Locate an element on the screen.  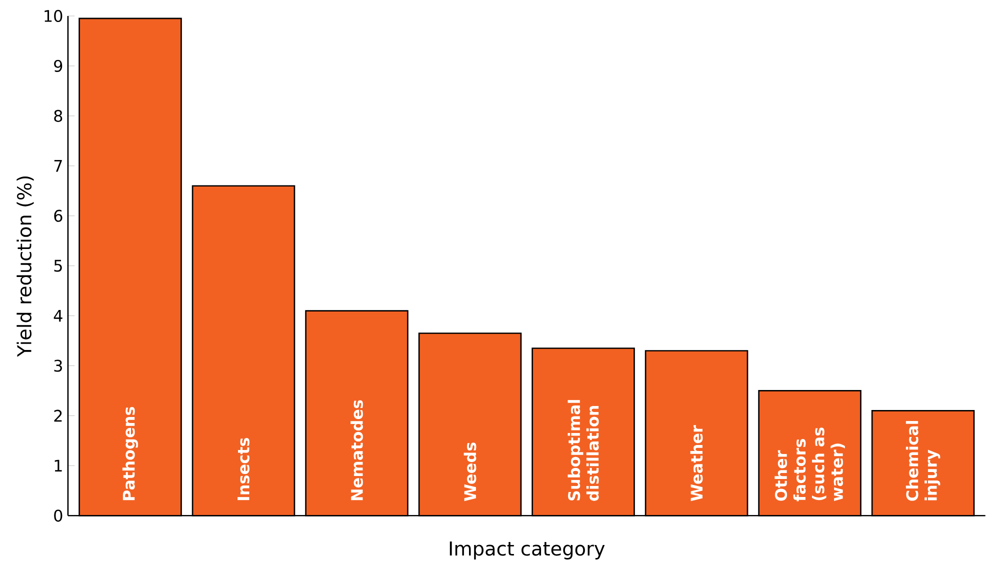
y-tick-label: 8 is located at coordinates (58, 116).